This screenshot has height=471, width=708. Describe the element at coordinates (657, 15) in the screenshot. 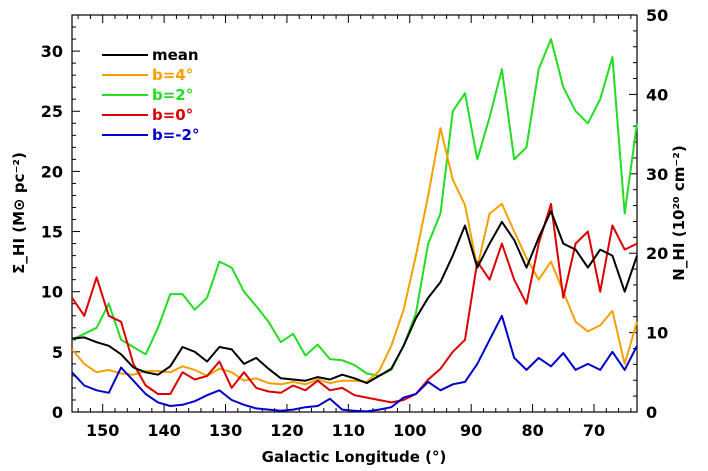

I see `y2-tick-label: 50` at that location.